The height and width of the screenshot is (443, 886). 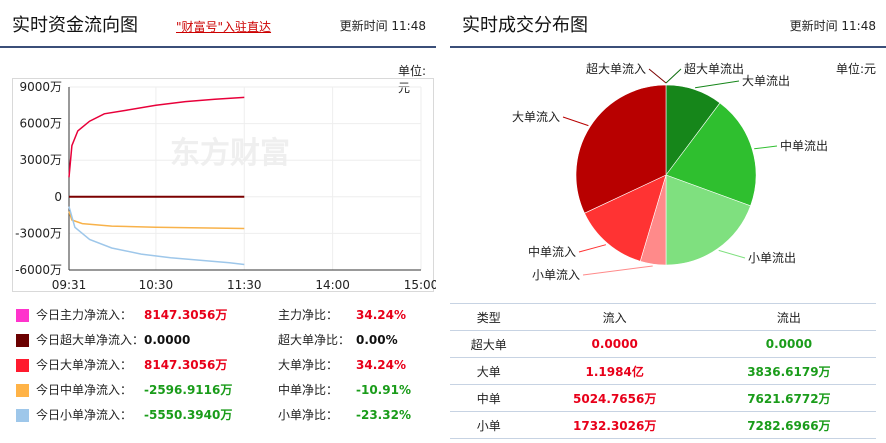 I want to click on summary-row-main: 今日主力净流入： 8147.3056万 主力净比： 34.24%, so click(x=221, y=315).